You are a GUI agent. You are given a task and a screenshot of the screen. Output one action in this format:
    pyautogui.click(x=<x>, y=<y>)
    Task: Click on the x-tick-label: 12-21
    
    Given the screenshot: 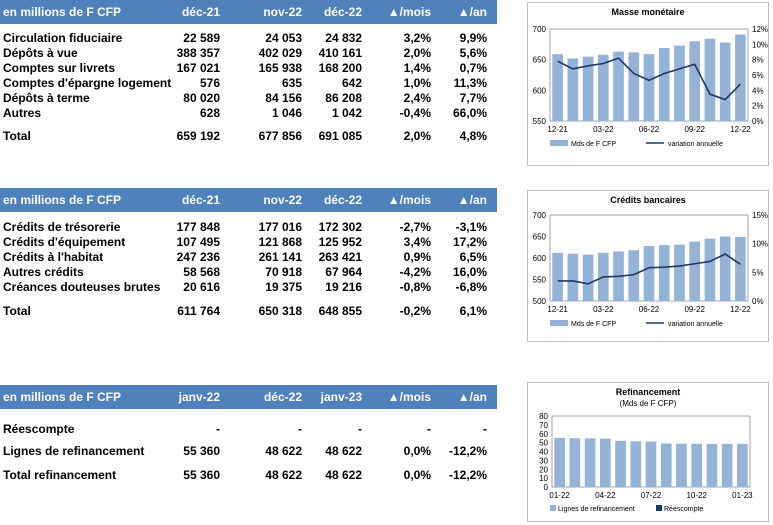 What is the action you would take?
    pyautogui.click(x=557, y=129)
    